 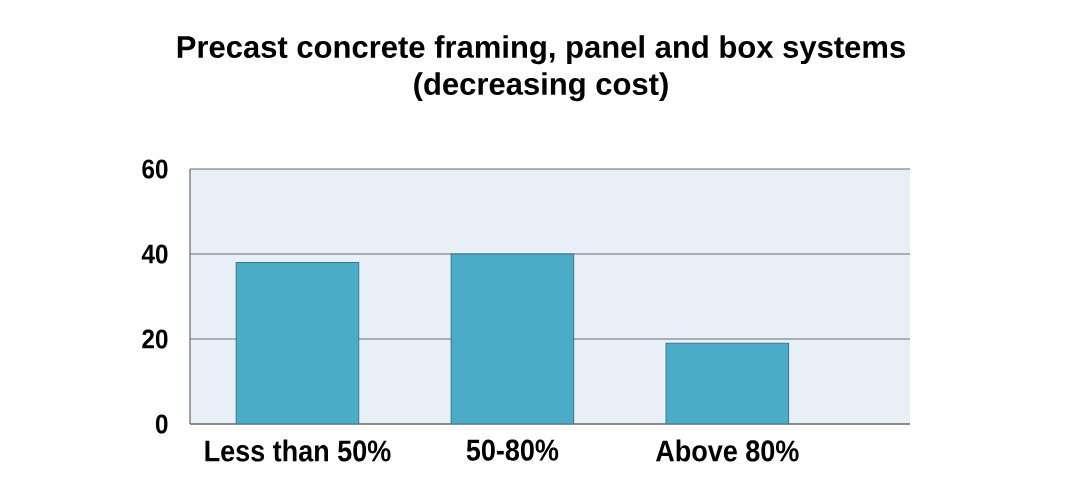 I want to click on y-tick-label: 0, so click(x=161, y=424).